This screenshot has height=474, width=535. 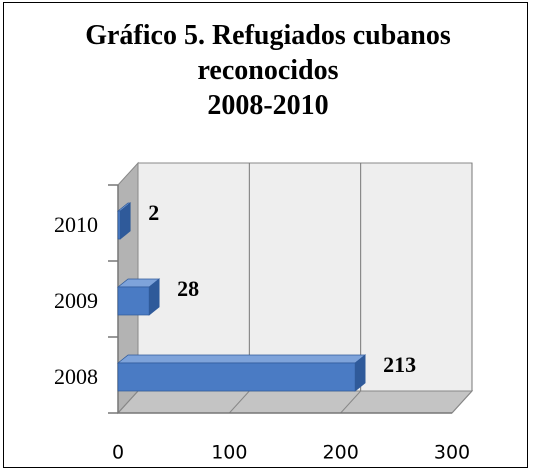 What do you see at coordinates (153, 212) in the screenshot?
I see `value-label: 2` at bounding box center [153, 212].